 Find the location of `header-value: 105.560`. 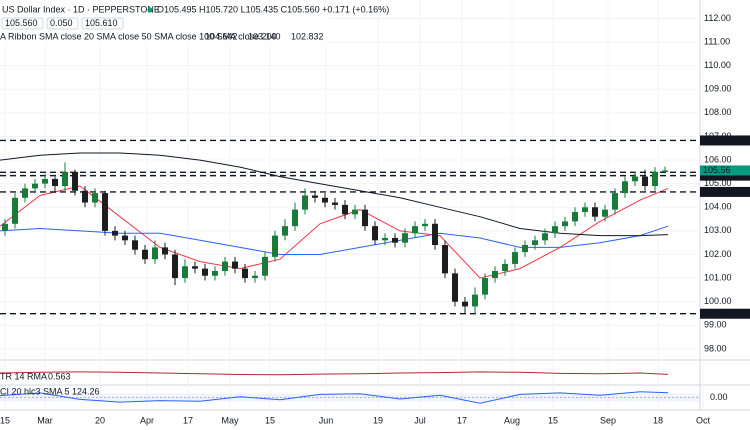

header-value: 105.560 is located at coordinates (21, 23).